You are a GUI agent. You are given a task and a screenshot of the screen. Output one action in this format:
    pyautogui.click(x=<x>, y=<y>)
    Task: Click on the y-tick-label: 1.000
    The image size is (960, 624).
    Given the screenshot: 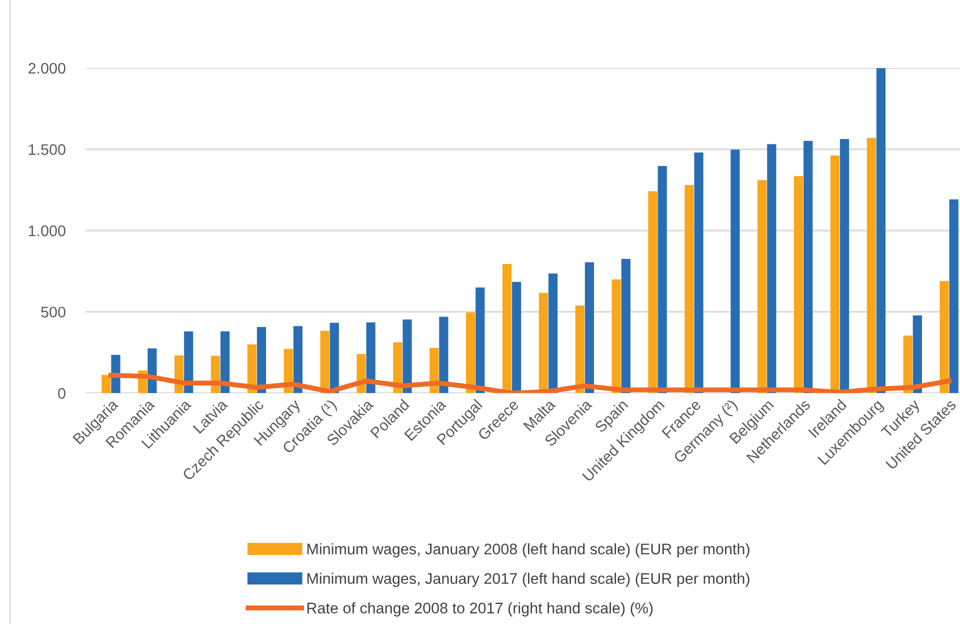 What is the action you would take?
    pyautogui.click(x=47, y=230)
    